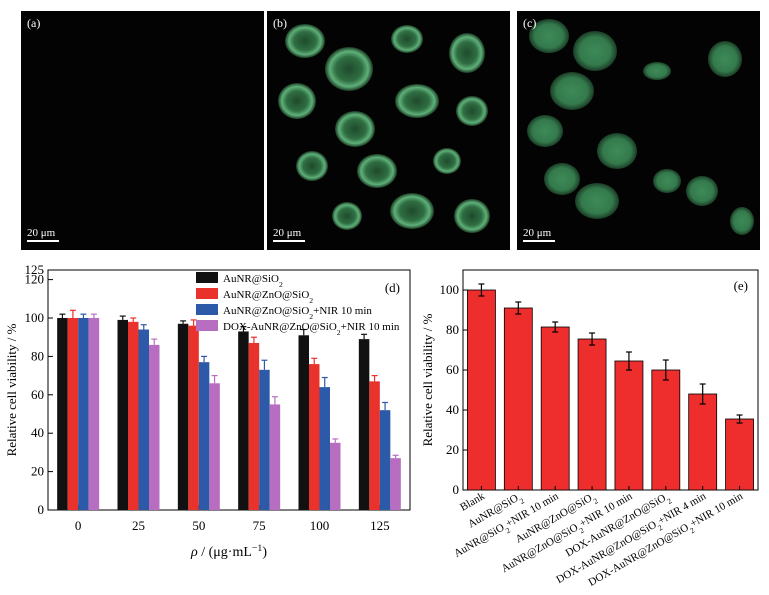 The width and height of the screenshot is (769, 595). What do you see at coordinates (35, 279) in the screenshot?
I see `y-tick-label: 120` at bounding box center [35, 279].